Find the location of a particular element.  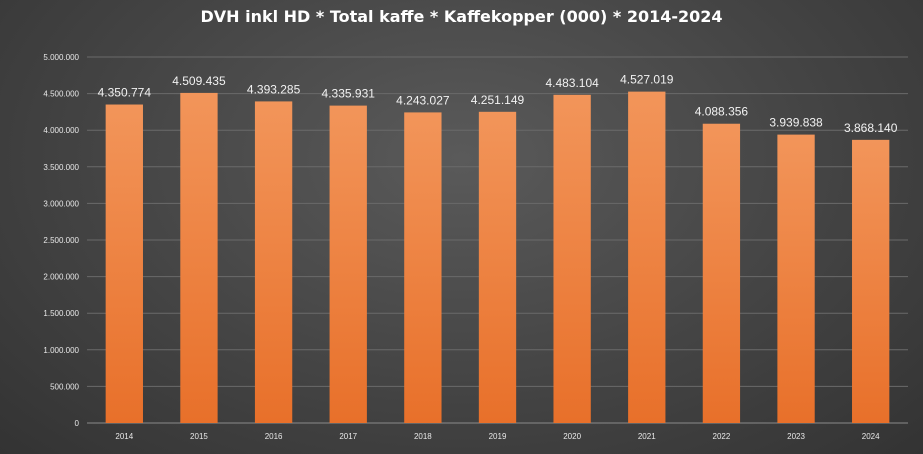

x-tick-label-2020: 2020 is located at coordinates (572, 436).